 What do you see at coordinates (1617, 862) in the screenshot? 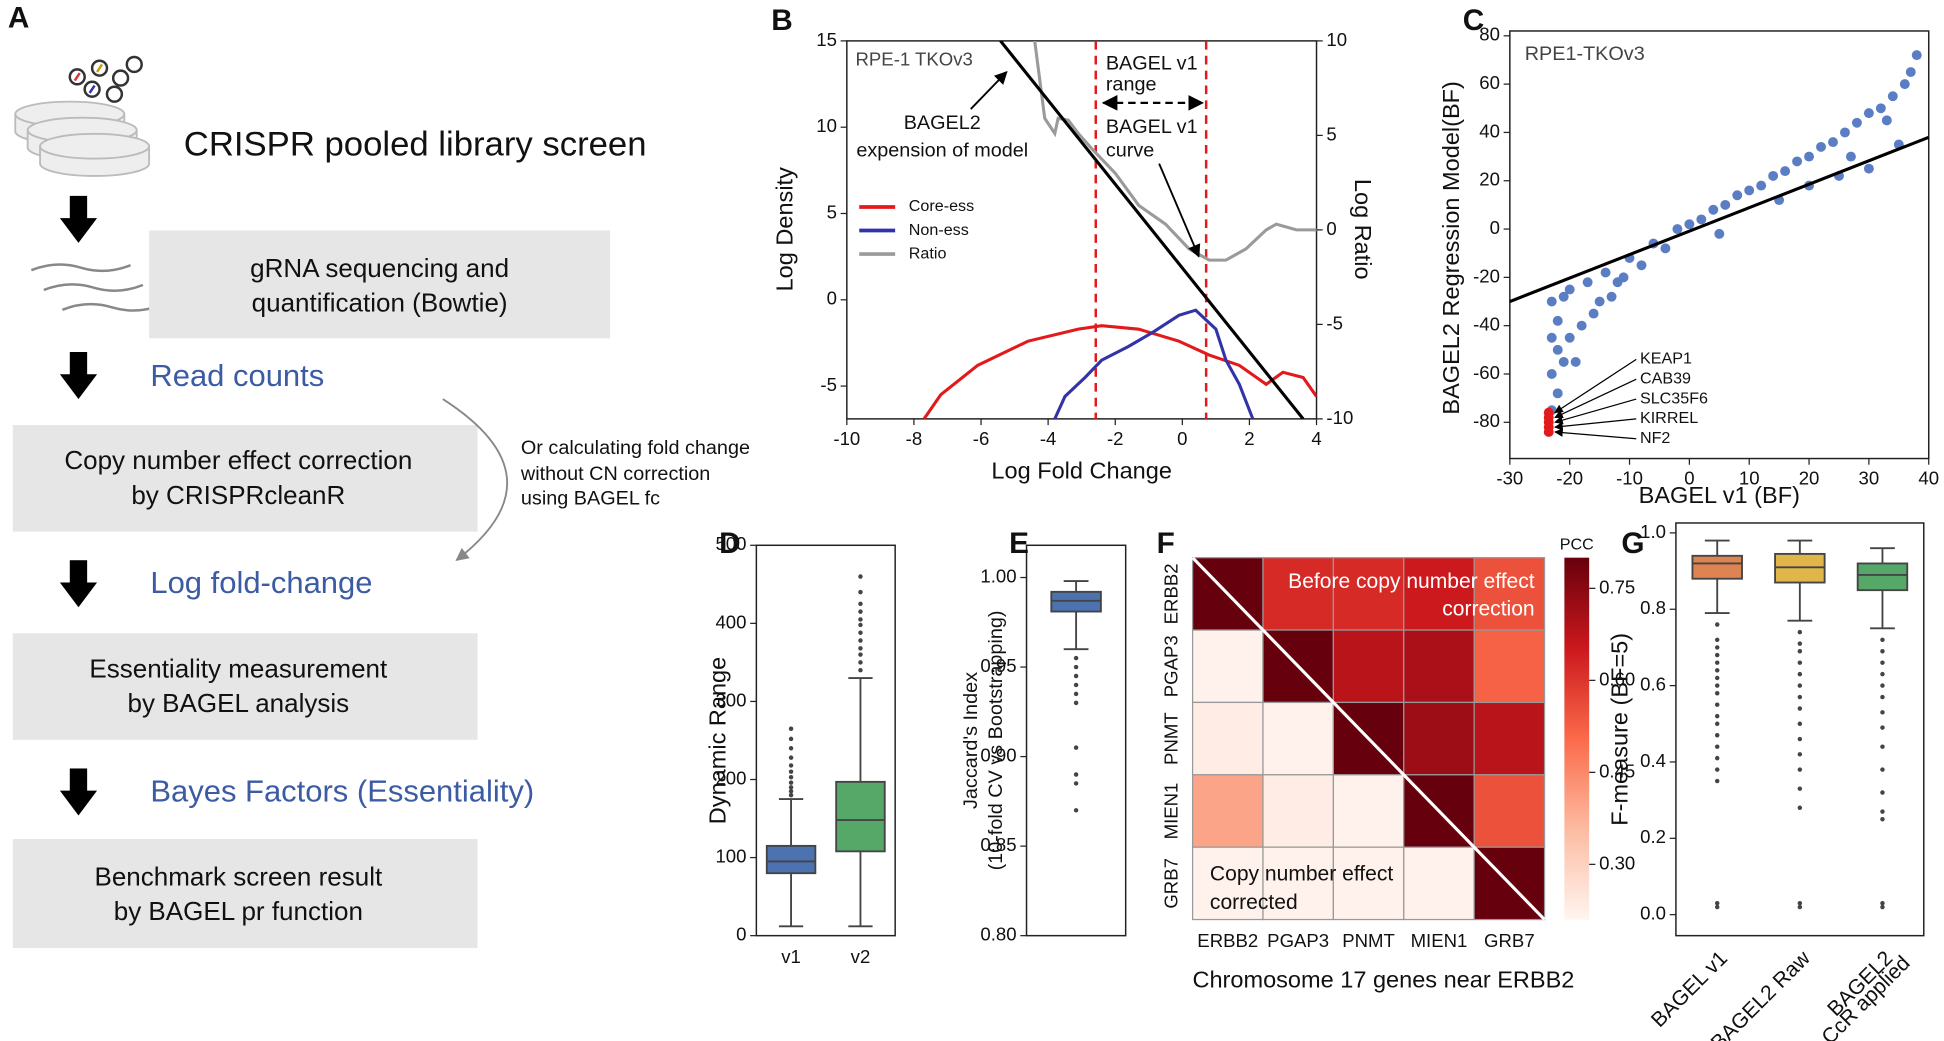
I see `y-tick-label: 0.30` at bounding box center [1617, 862].